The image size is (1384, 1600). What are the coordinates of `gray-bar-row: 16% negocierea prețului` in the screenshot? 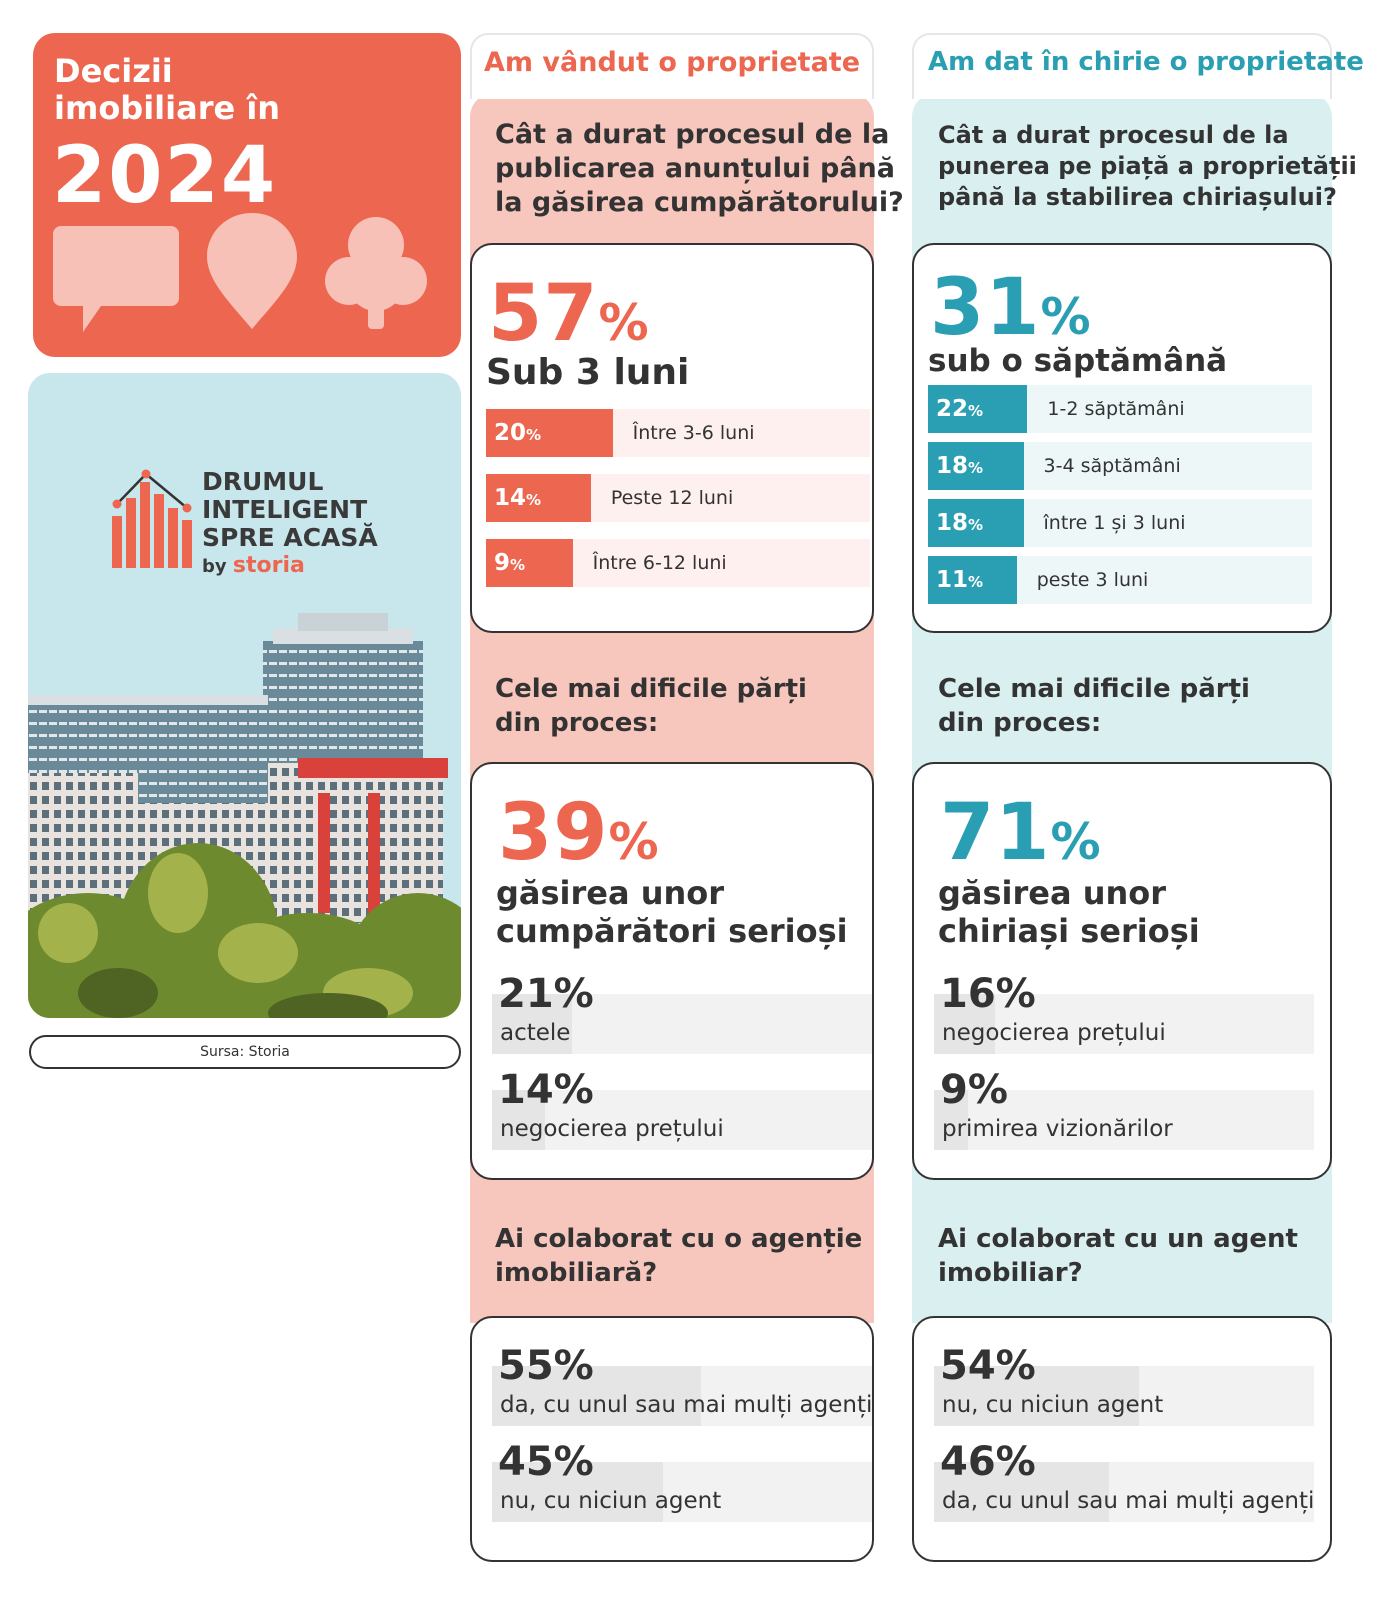 It's located at (1124, 1013).